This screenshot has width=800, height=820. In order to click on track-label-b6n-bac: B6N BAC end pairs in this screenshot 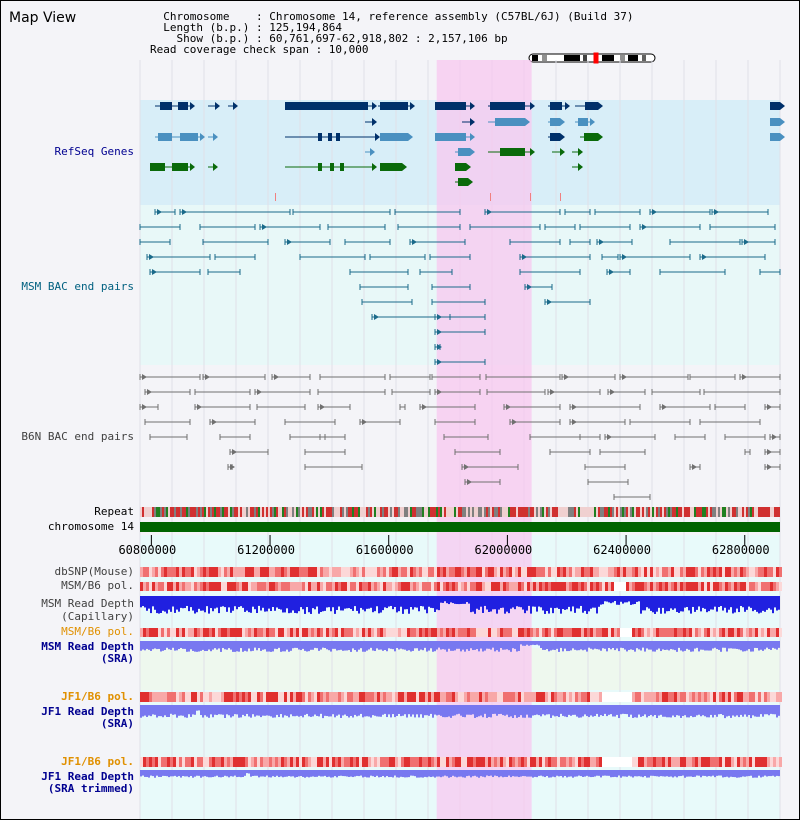, I will do `click(77, 436)`.